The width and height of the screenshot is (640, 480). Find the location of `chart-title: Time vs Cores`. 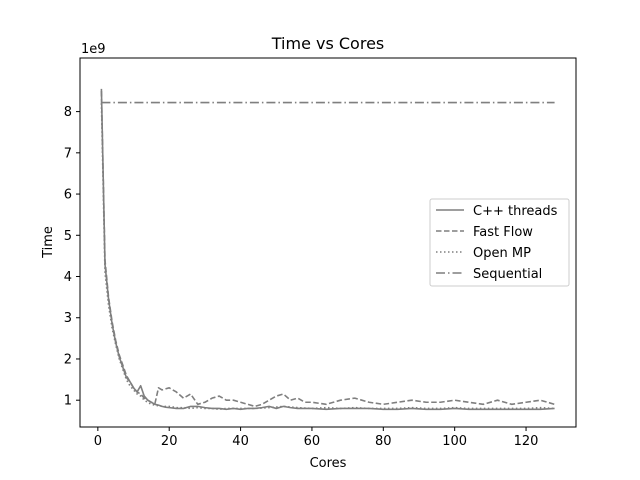

chart-title: Time vs Cores is located at coordinates (328, 43).